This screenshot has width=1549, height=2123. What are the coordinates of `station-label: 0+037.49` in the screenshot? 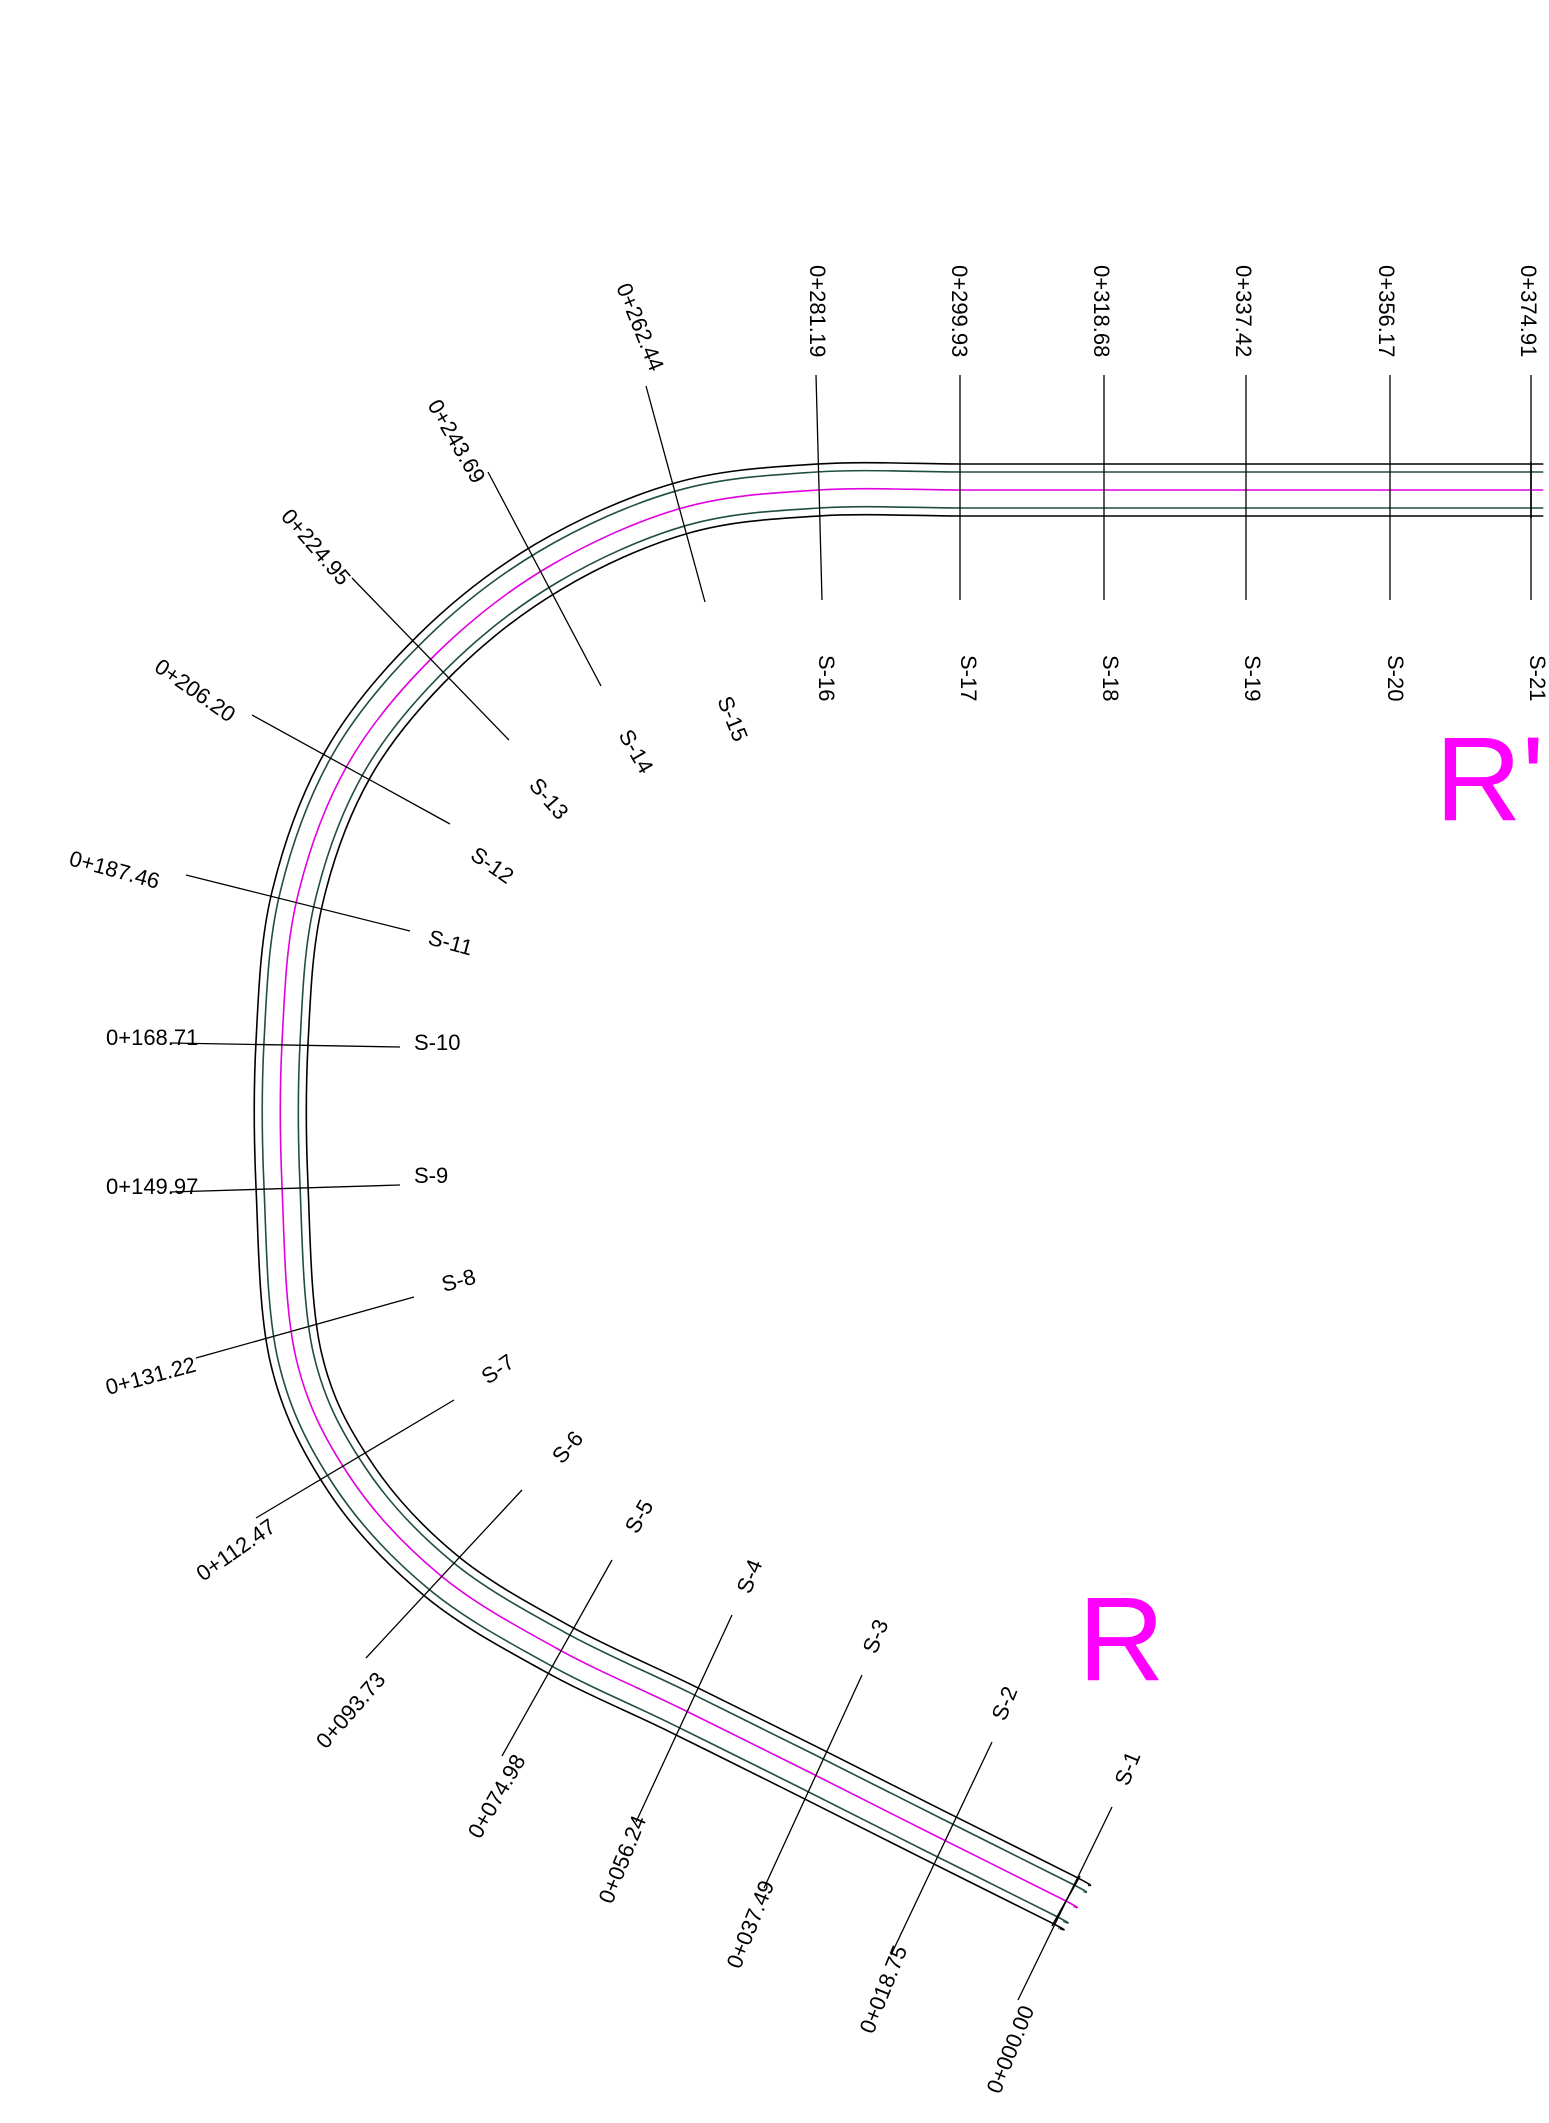 It's located at (750, 1924).